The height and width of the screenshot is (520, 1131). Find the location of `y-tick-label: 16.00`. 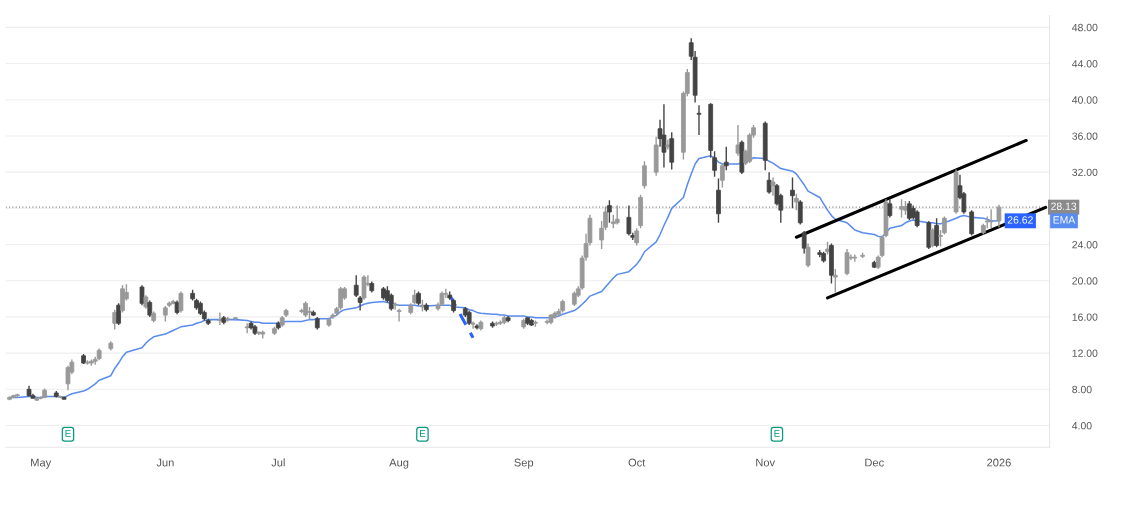

y-tick-label: 16.00 is located at coordinates (1085, 317).